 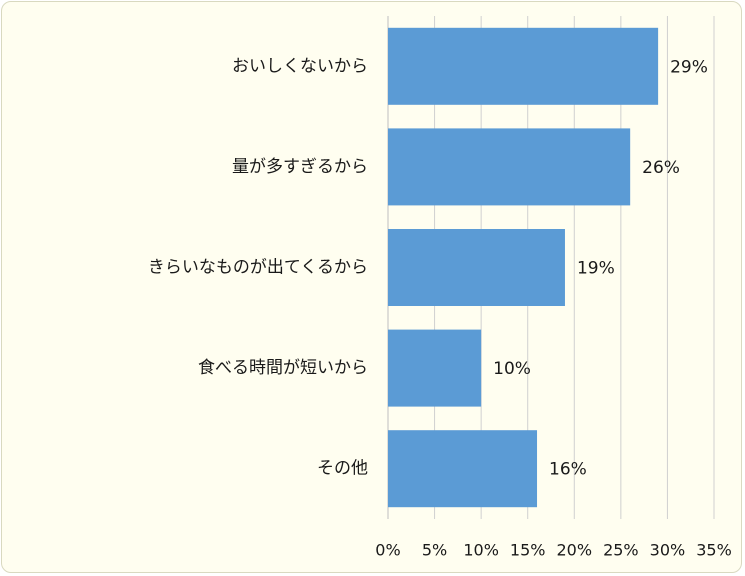 I want to click on category-label-3: 食べる時間が短いから, so click(x=283, y=368).